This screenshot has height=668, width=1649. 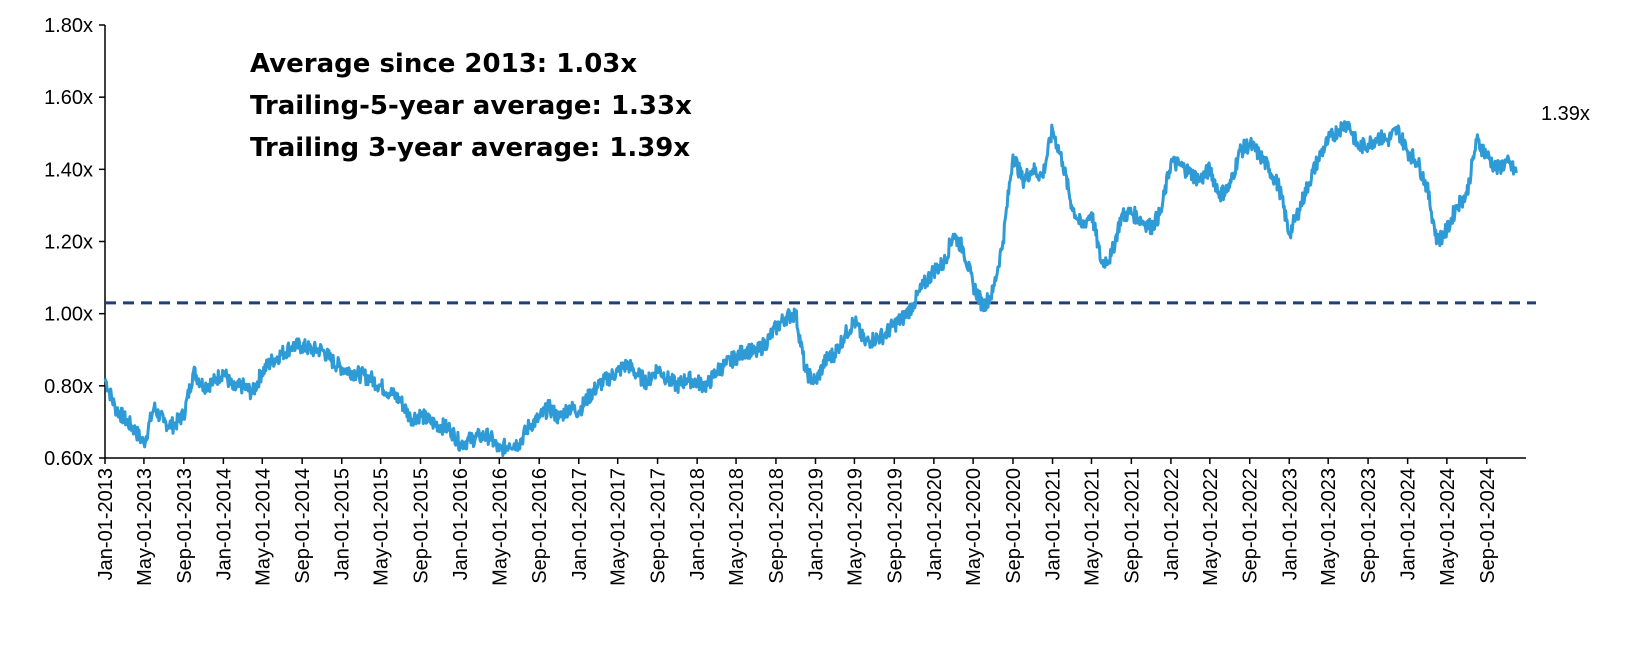 I want to click on x-tick-label: May-01-2015, so click(x=382, y=527).